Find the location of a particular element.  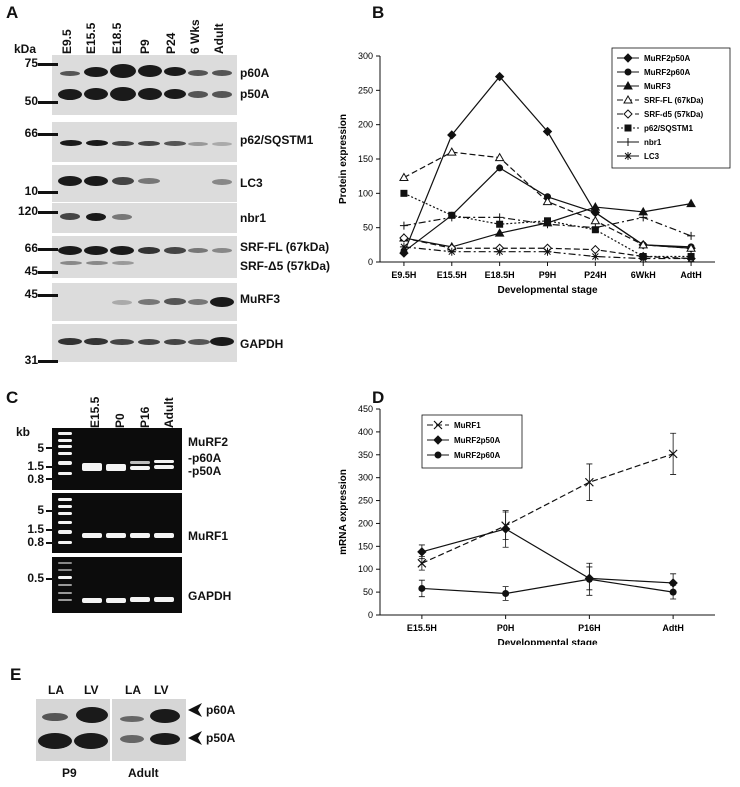

x-tick-label: P0H is located at coordinates (506, 628).